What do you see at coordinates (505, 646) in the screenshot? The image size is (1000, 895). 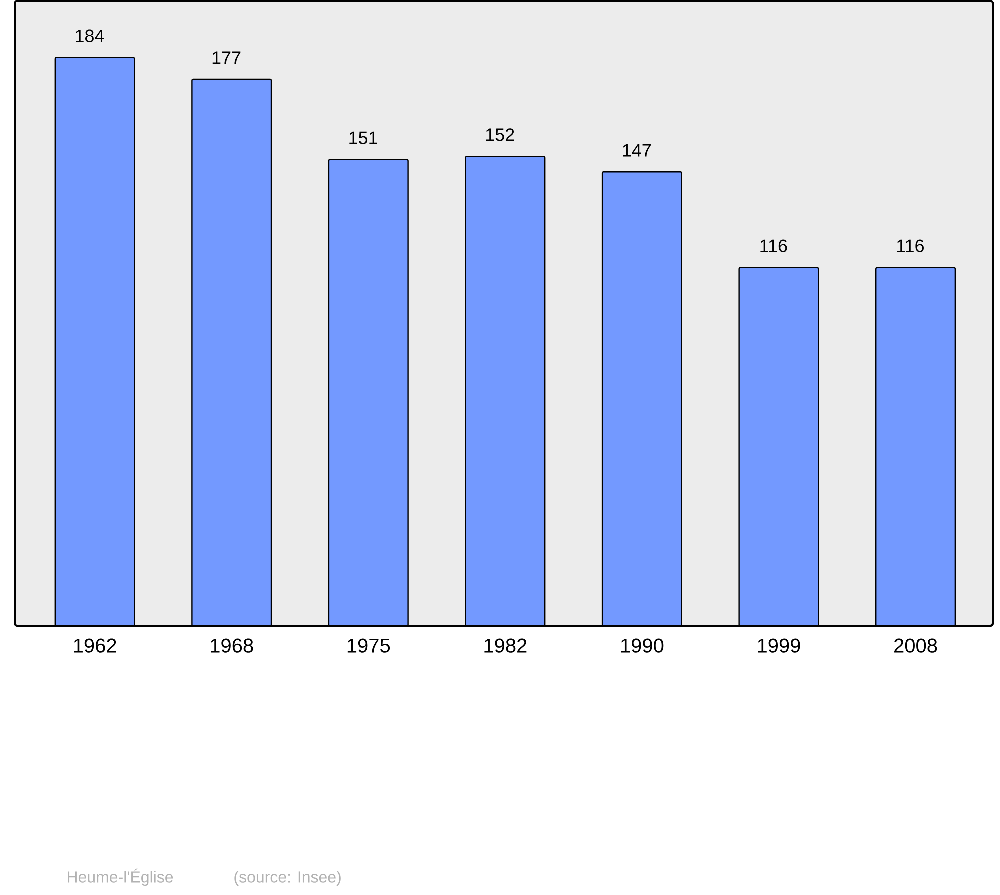 I see `x-tick-label: 1982` at bounding box center [505, 646].